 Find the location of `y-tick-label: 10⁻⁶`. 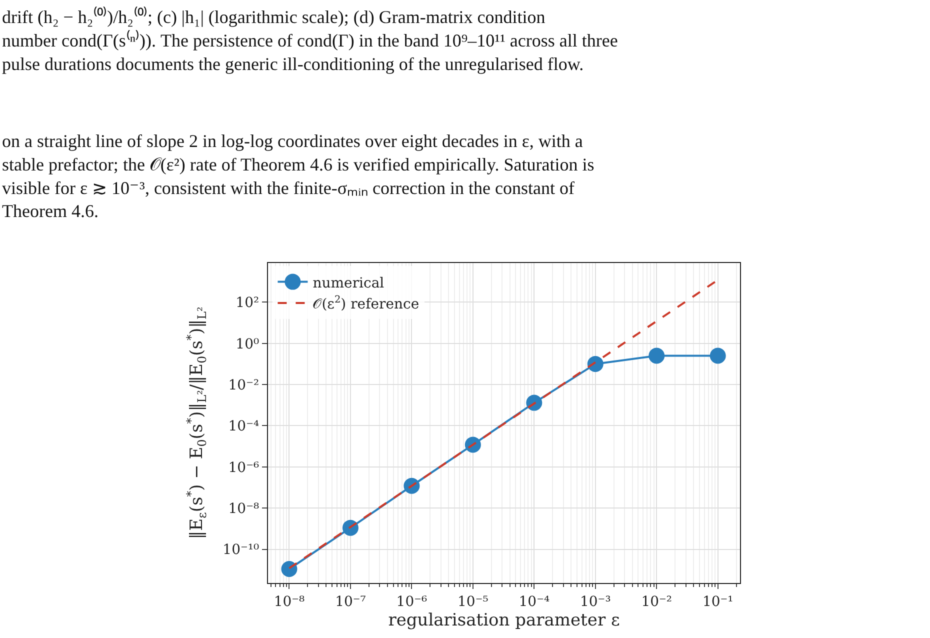

y-tick-label: 10⁻⁶ is located at coordinates (244, 468).